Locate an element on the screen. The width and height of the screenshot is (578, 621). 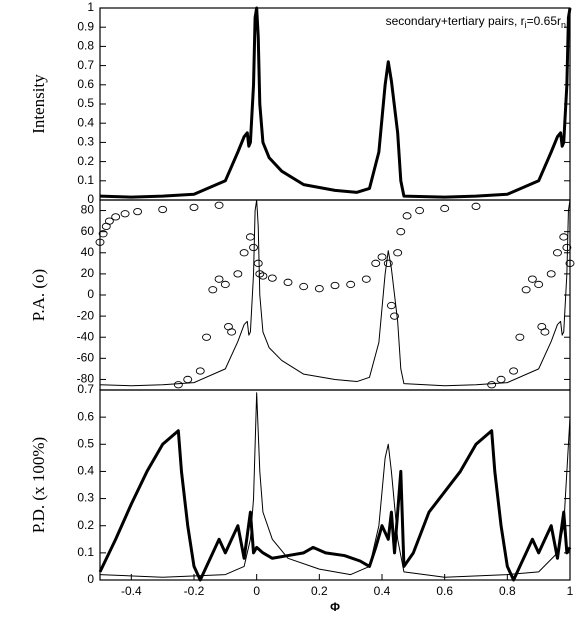
y-tick-label: -20 is located at coordinates (86, 315).